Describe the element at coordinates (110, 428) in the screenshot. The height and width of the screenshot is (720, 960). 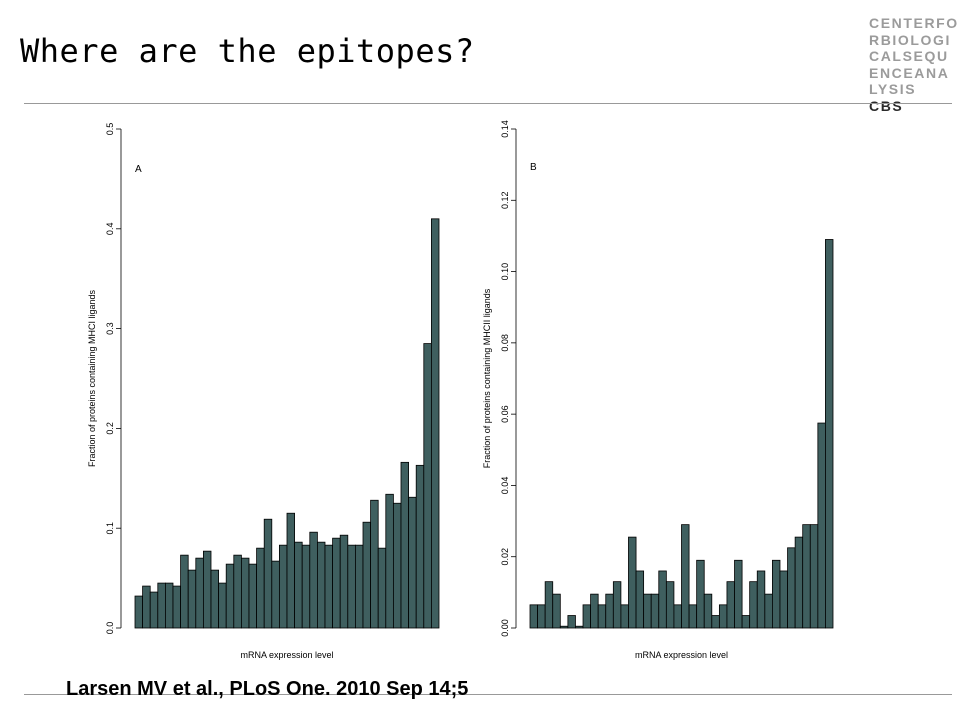
I see `y-tick-label: 0.2` at that location.